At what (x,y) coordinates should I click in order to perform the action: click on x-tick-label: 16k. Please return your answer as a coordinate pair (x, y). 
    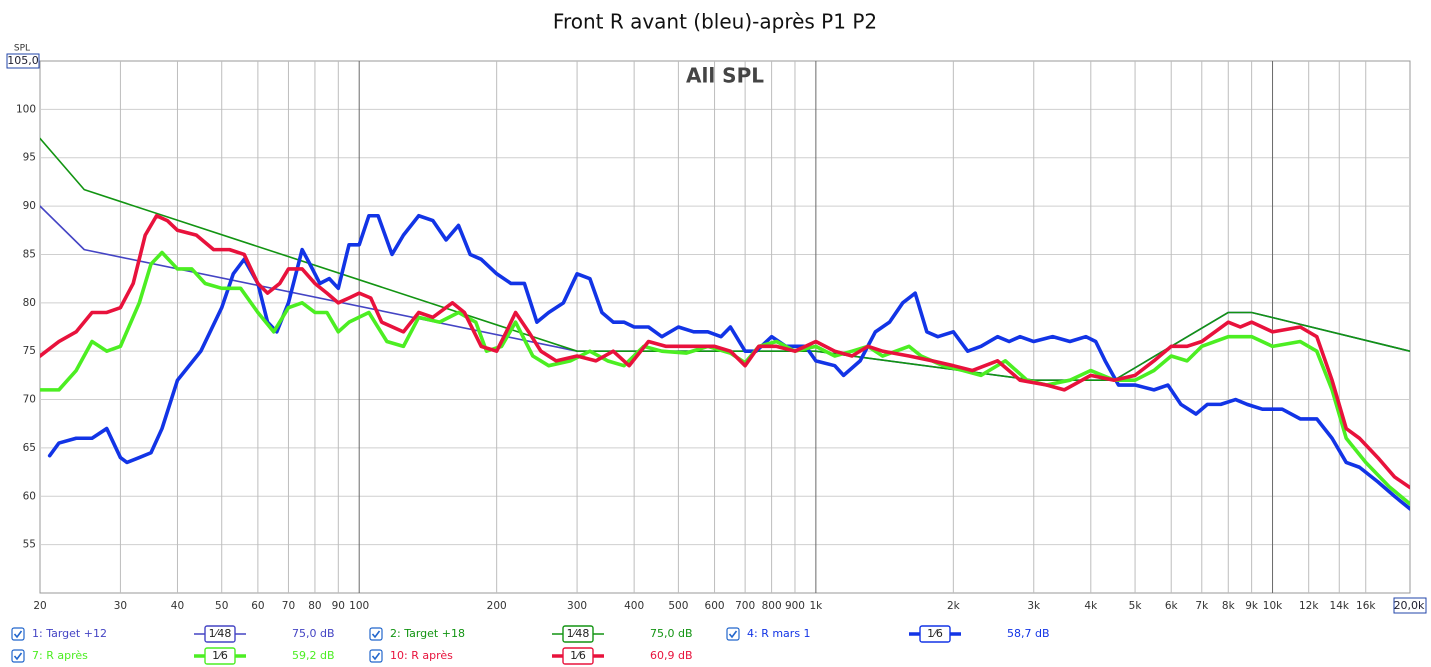
    Looking at the image, I should click on (1366, 606).